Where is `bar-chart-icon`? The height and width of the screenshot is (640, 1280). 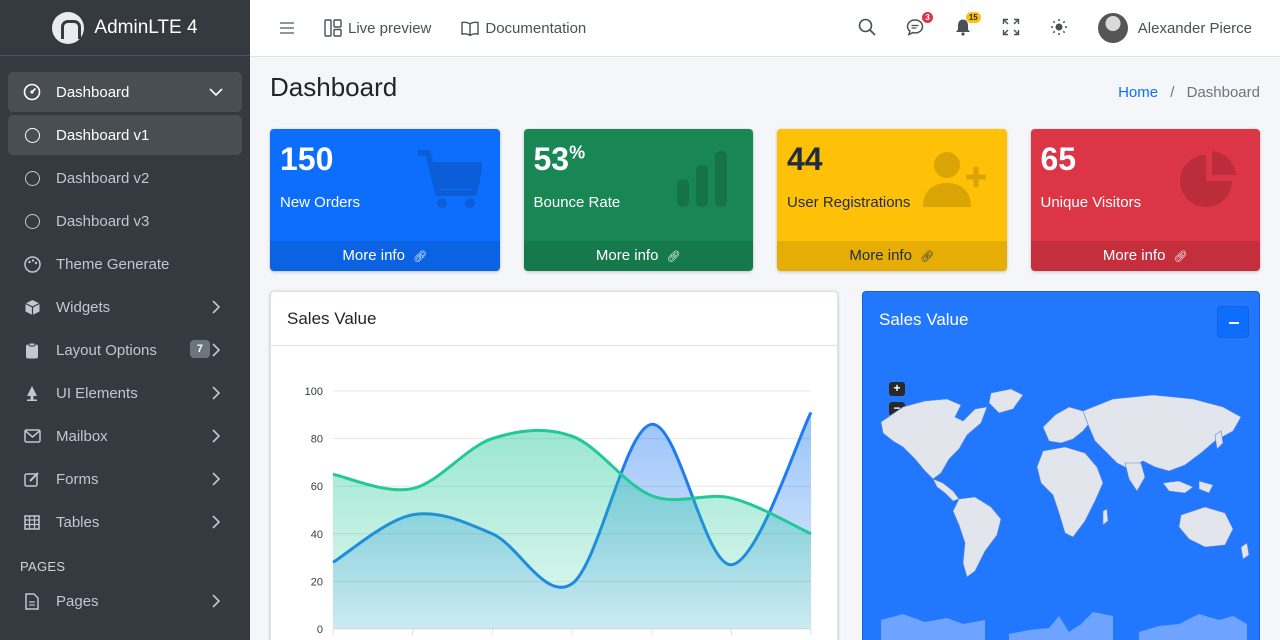
bar-chart-icon is located at coordinates (702, 179).